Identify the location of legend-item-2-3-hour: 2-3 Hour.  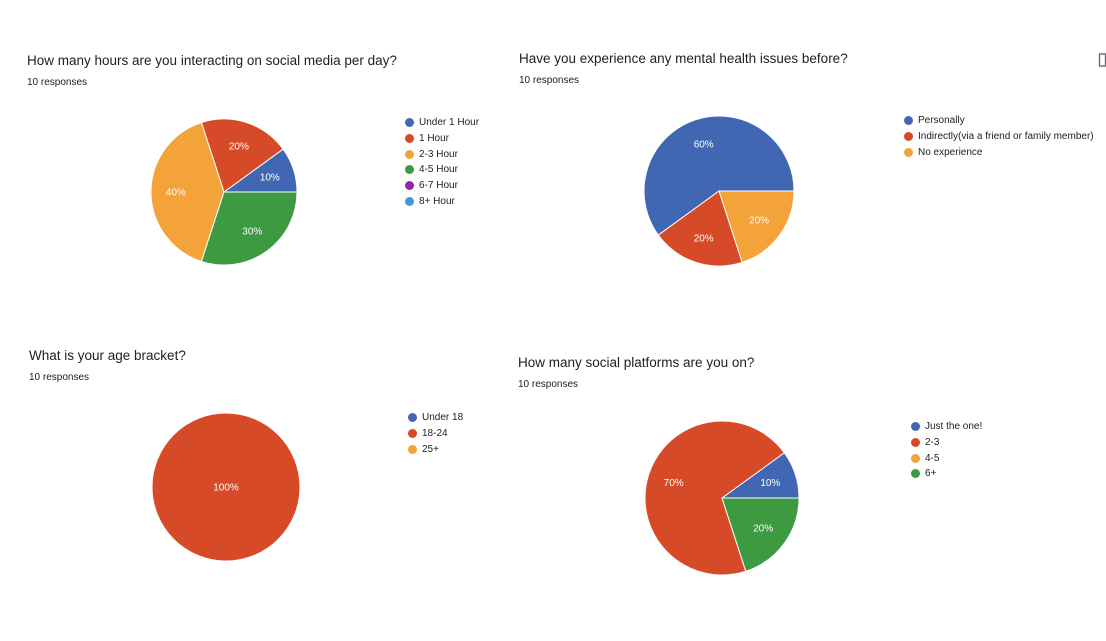
(442, 154).